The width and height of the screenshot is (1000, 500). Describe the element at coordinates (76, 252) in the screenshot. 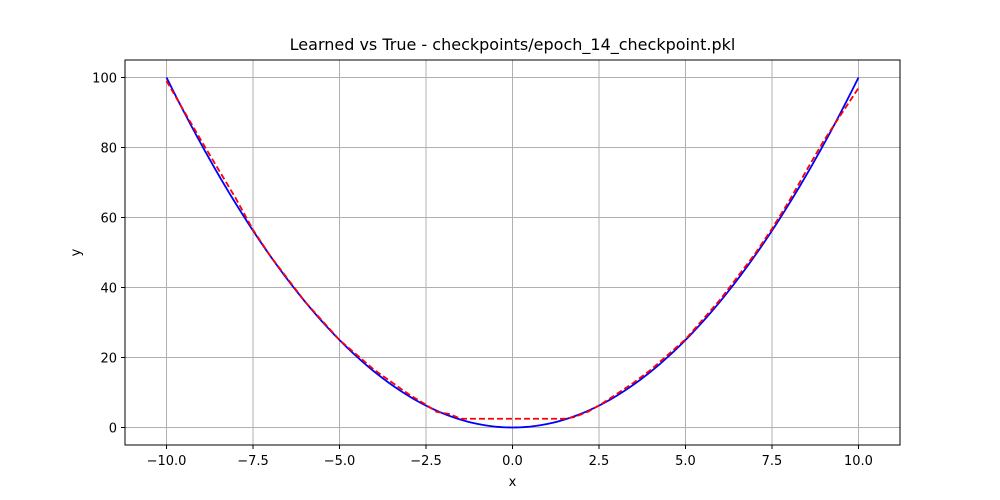

I see `y-axis-label: y` at that location.